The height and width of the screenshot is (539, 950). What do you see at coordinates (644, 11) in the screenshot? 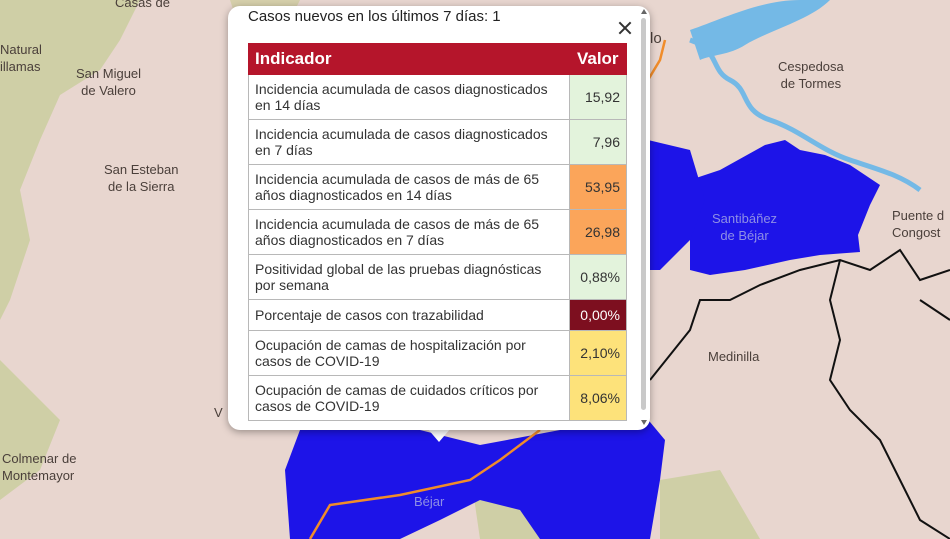
I see `scroll-up-icon` at bounding box center [644, 11].